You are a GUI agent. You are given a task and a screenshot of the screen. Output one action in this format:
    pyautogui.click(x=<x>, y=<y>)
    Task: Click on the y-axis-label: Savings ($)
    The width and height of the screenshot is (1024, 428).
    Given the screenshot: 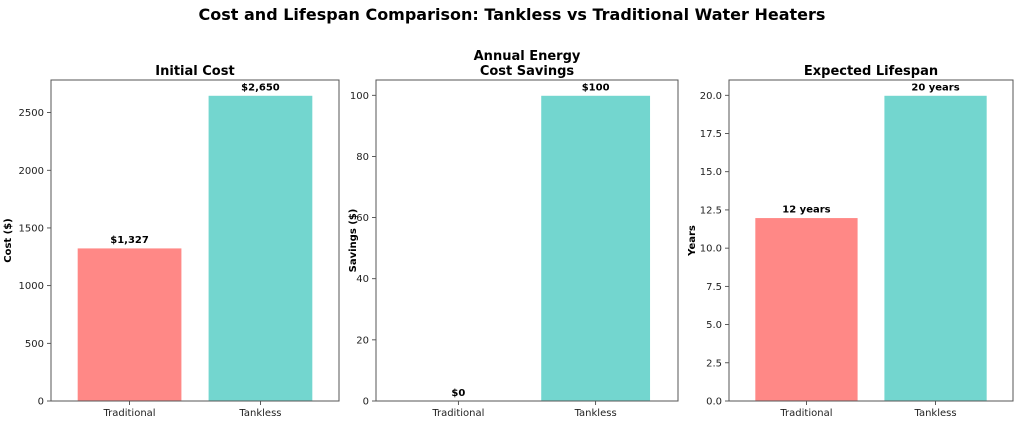 What is the action you would take?
    pyautogui.click(x=353, y=241)
    